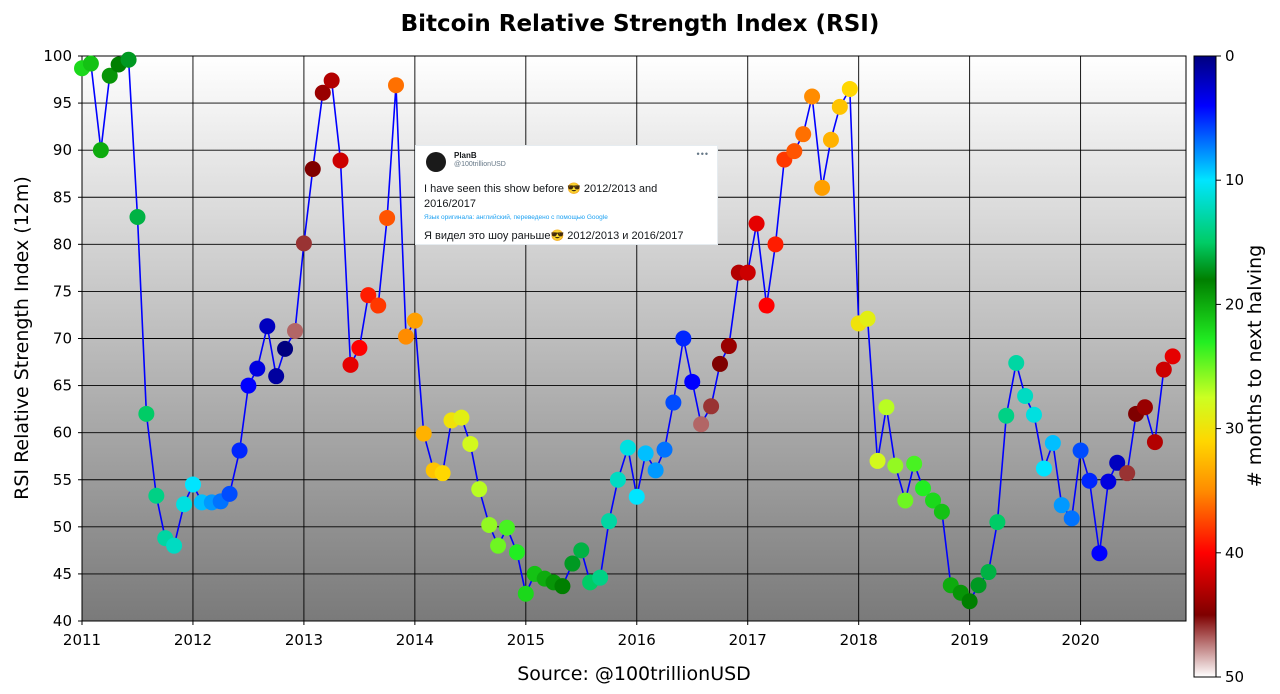 Image resolution: width=1280 pixels, height=694 pixels. I want to click on y-tick-label: 75, so click(62, 291).